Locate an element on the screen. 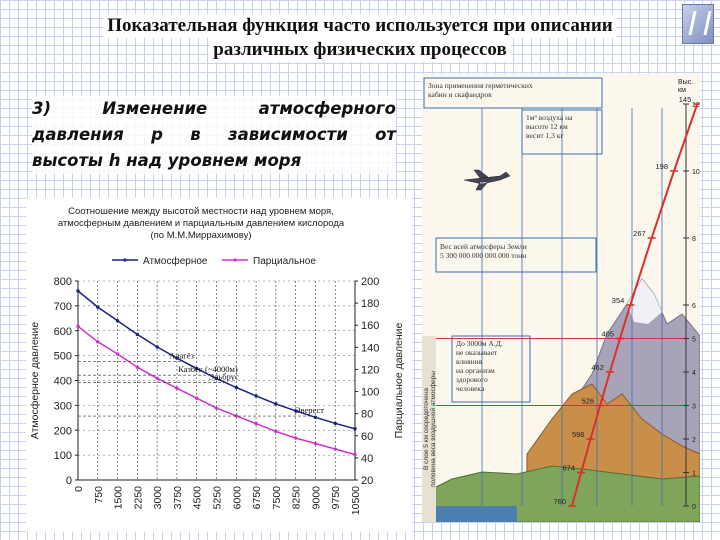 Image resolution: width=720 pixels, height=540 pixels. health-text: влияния is located at coordinates (469, 361).